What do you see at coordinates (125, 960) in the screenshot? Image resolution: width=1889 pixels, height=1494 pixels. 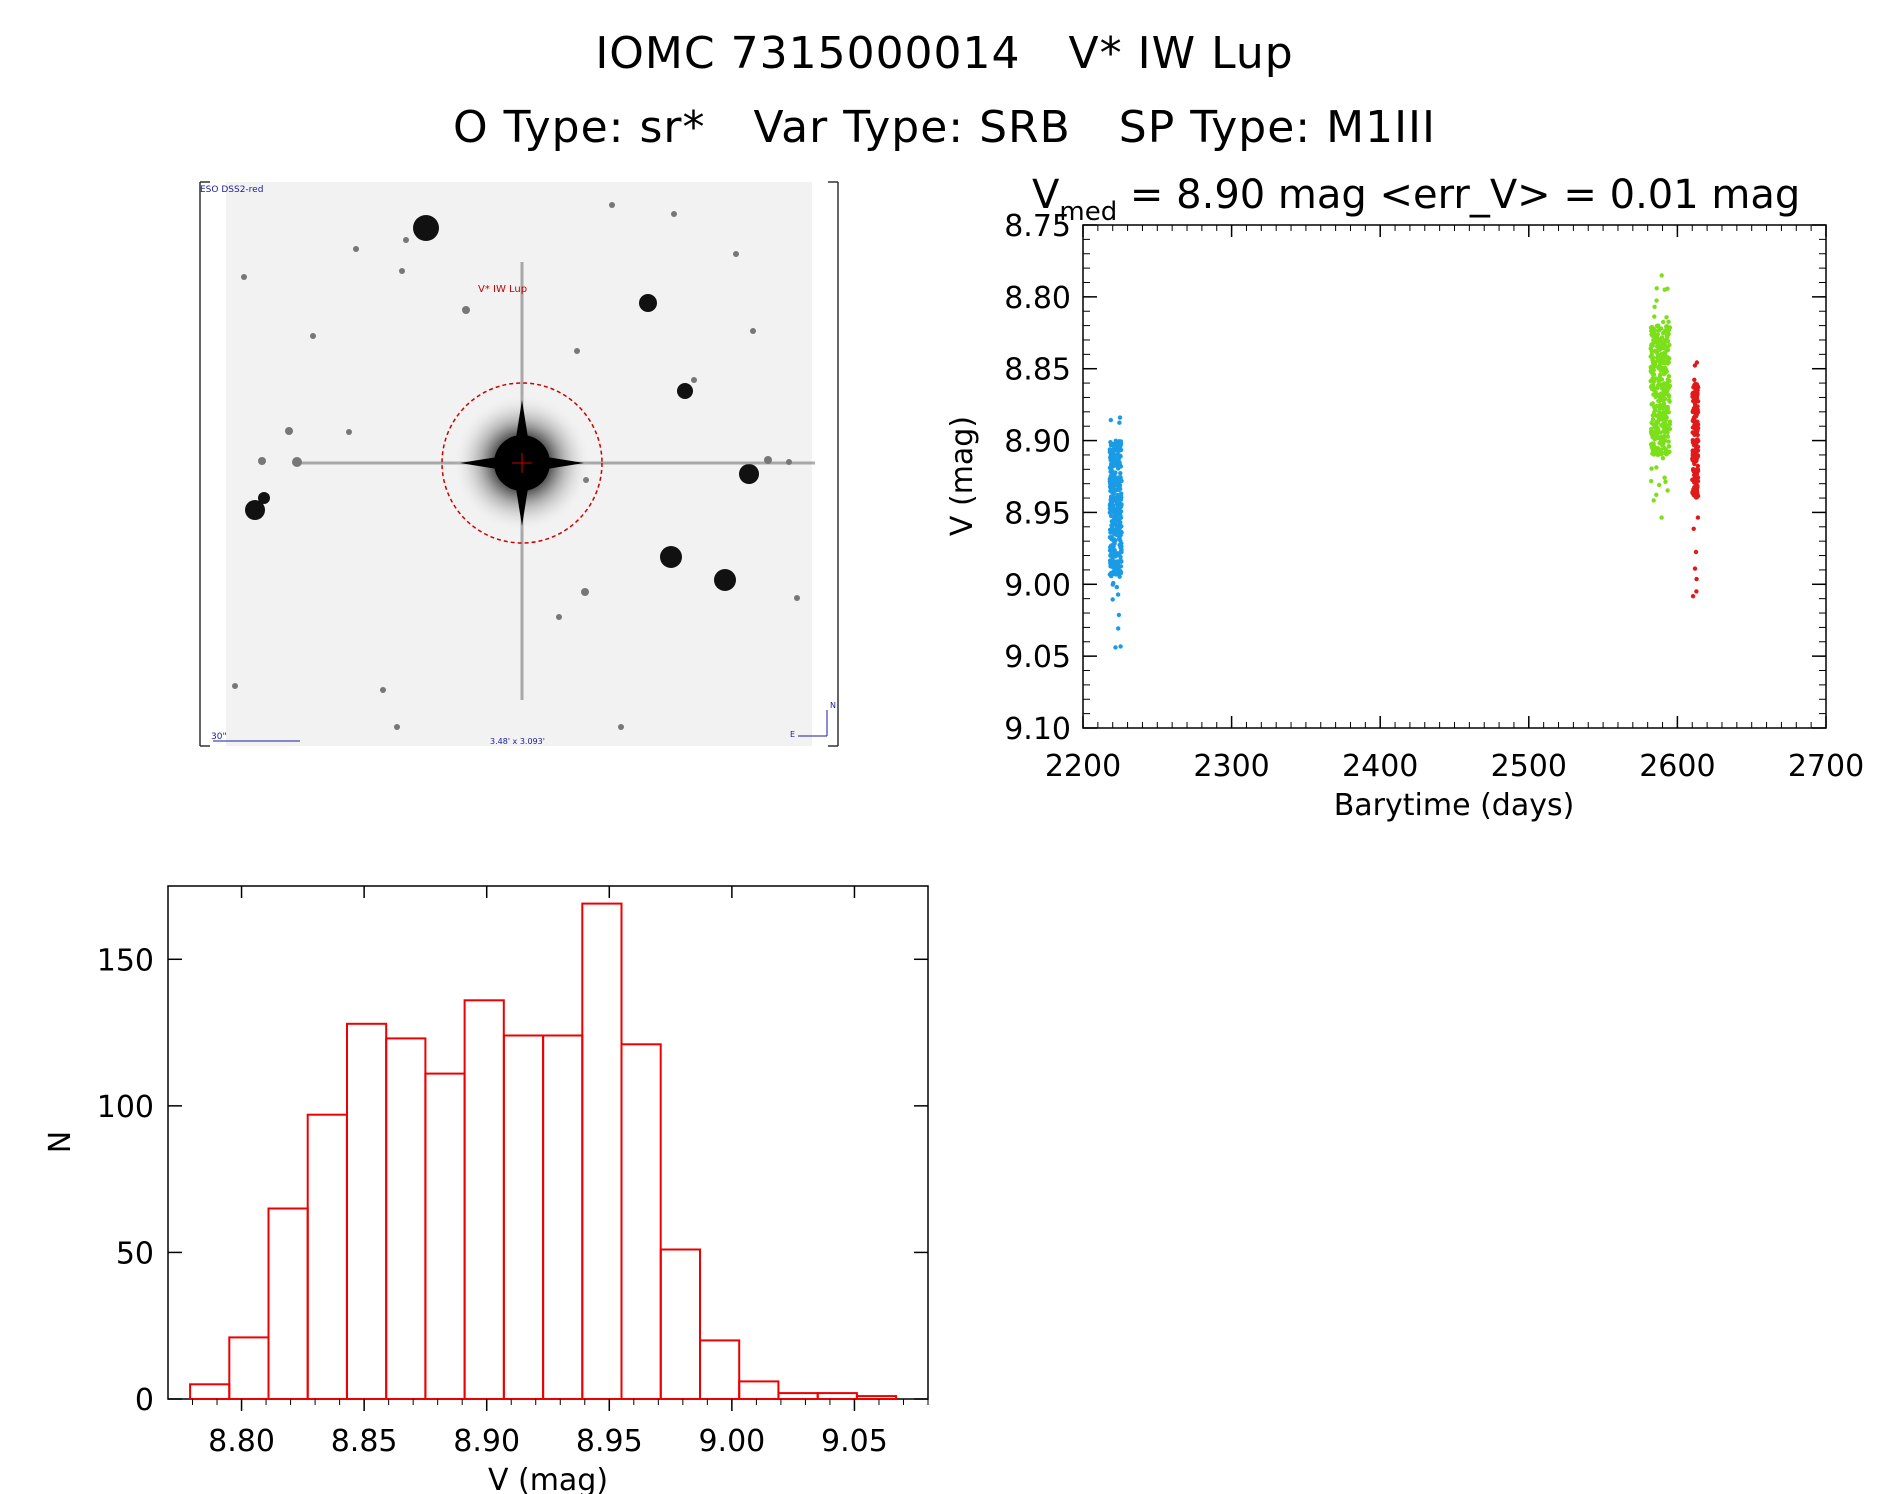 I see `hist-y-tick-label: 150` at bounding box center [125, 960].